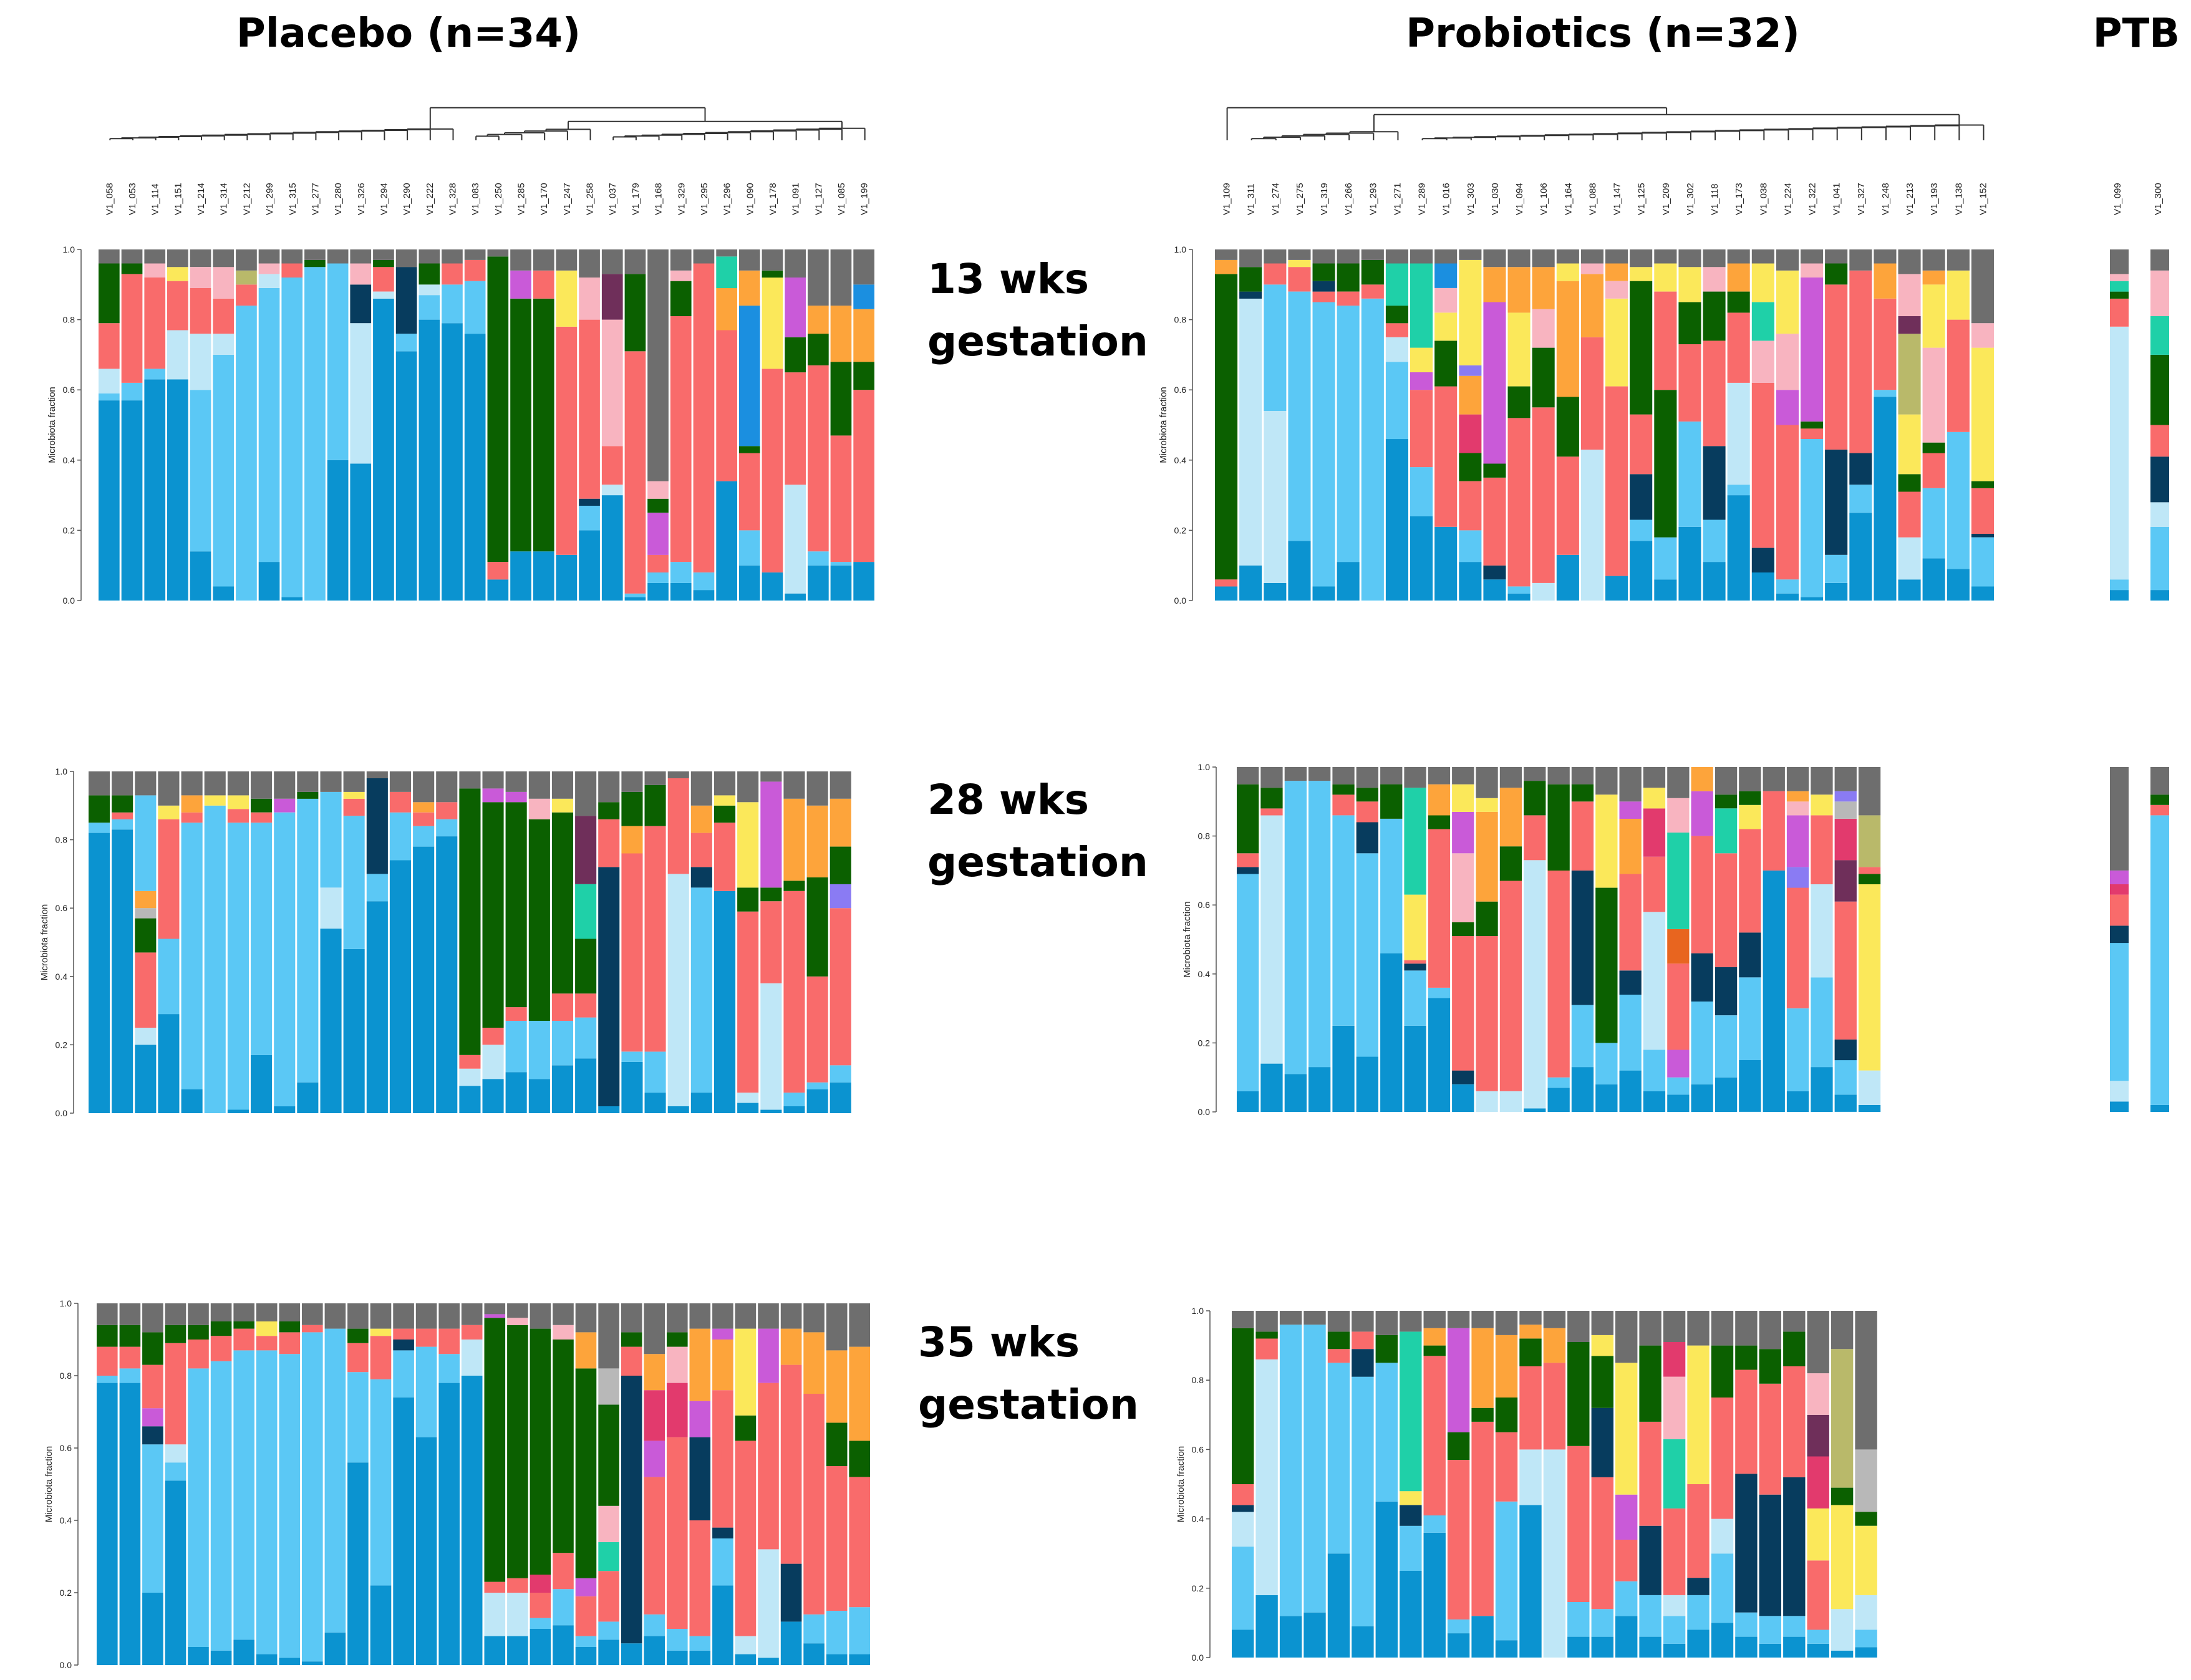 The width and height of the screenshot is (2191, 1680). I want to click on sample-label: V1_138, so click(1958, 199).